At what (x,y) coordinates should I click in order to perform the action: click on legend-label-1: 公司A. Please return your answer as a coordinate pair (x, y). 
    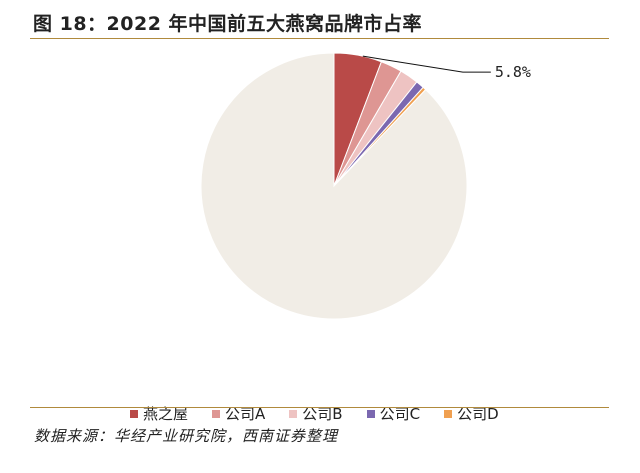
    Looking at the image, I should click on (245, 414).